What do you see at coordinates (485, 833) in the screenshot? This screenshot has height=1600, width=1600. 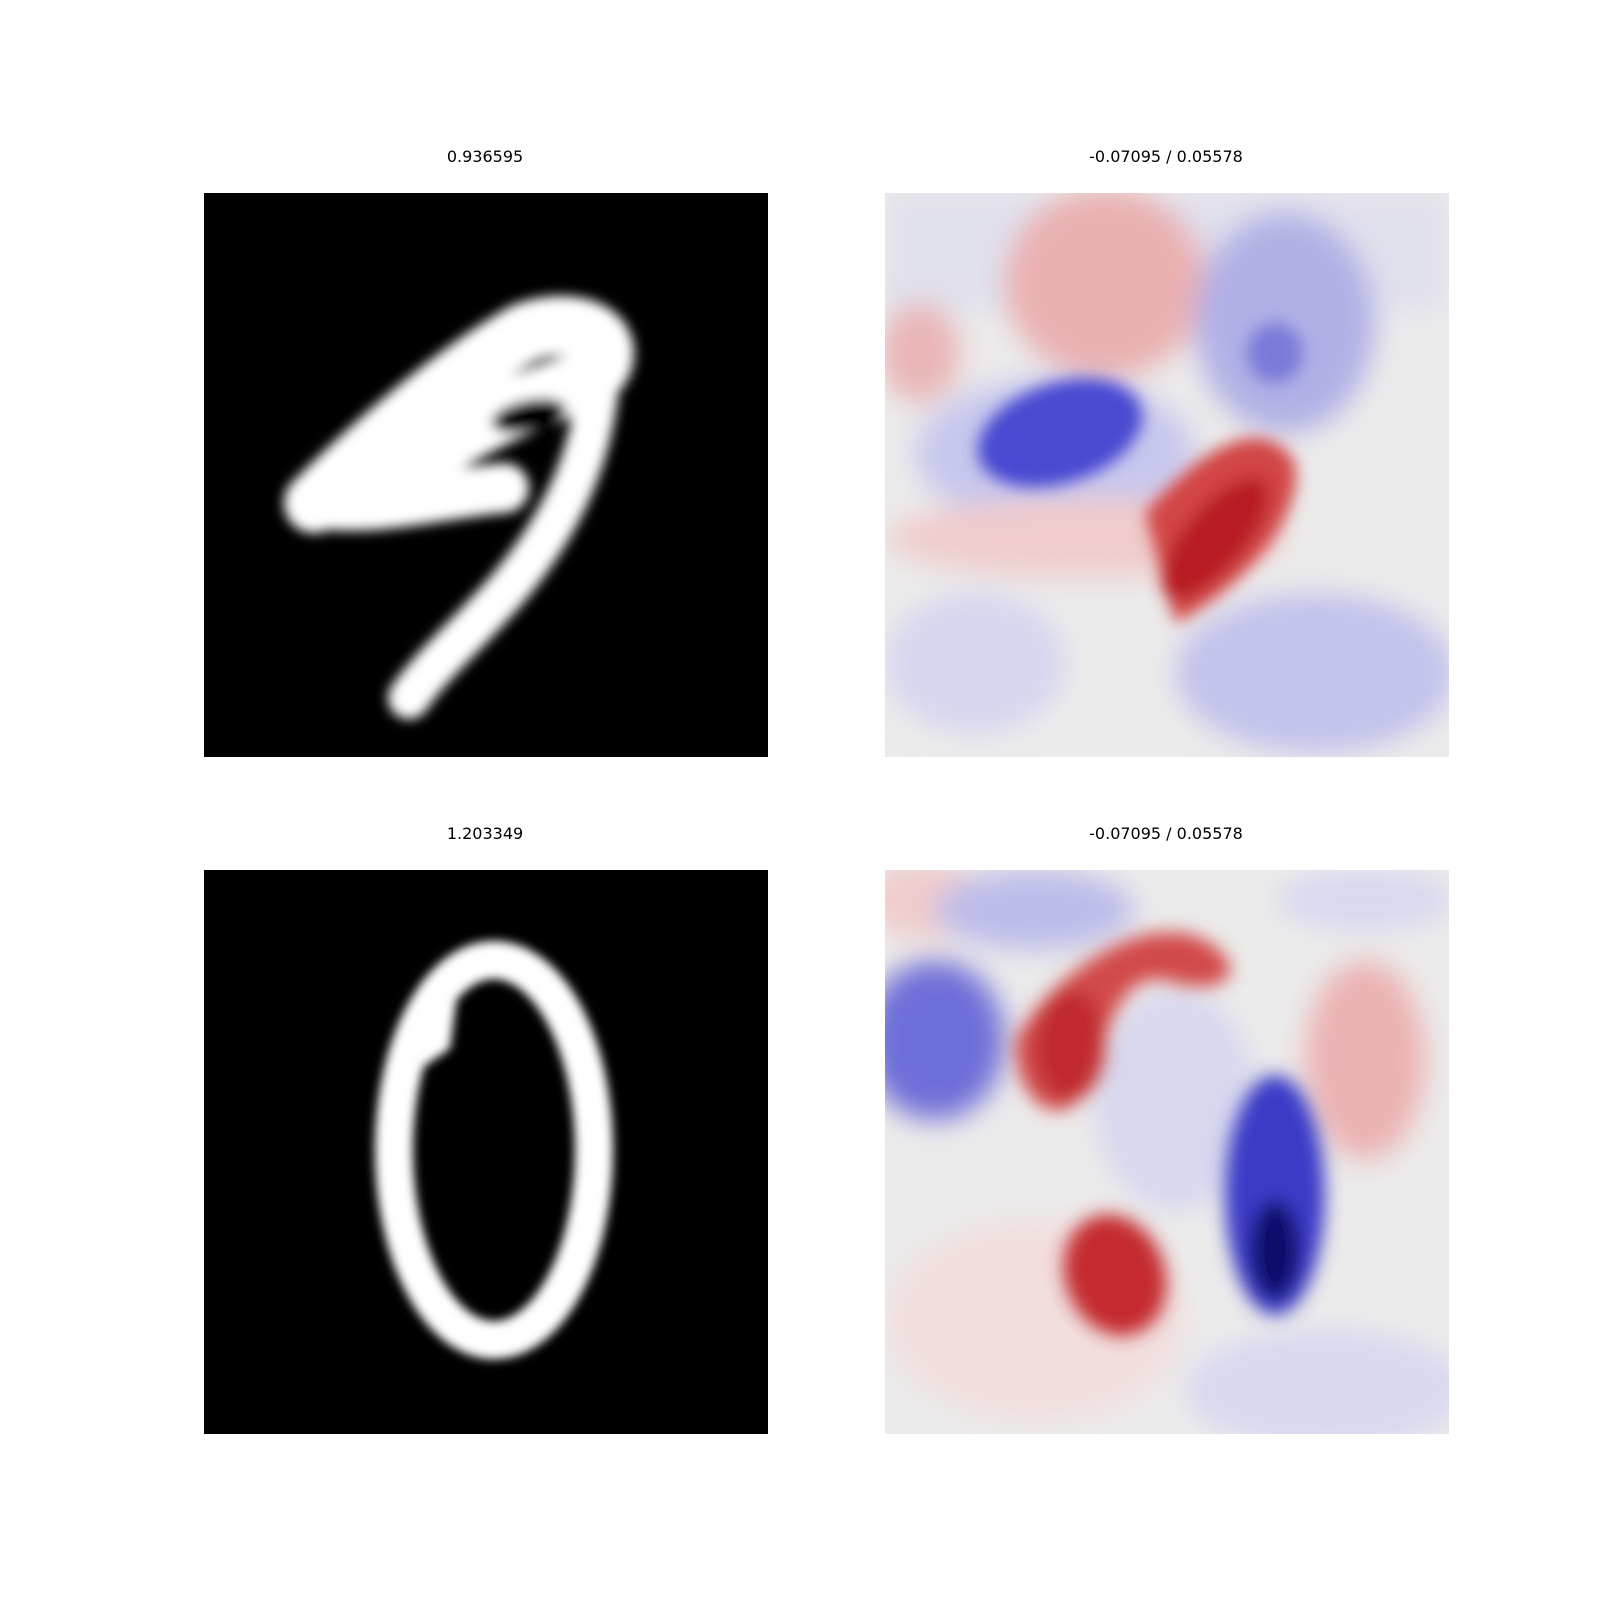 I see `panel-title-bottom-left: 1.203349` at bounding box center [485, 833].